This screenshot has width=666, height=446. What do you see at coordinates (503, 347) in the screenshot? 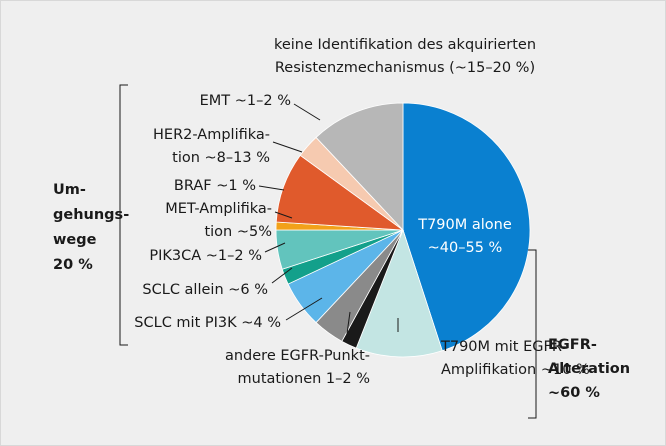
I see `slice-label: T790M mit EGFR-` at bounding box center [503, 347].